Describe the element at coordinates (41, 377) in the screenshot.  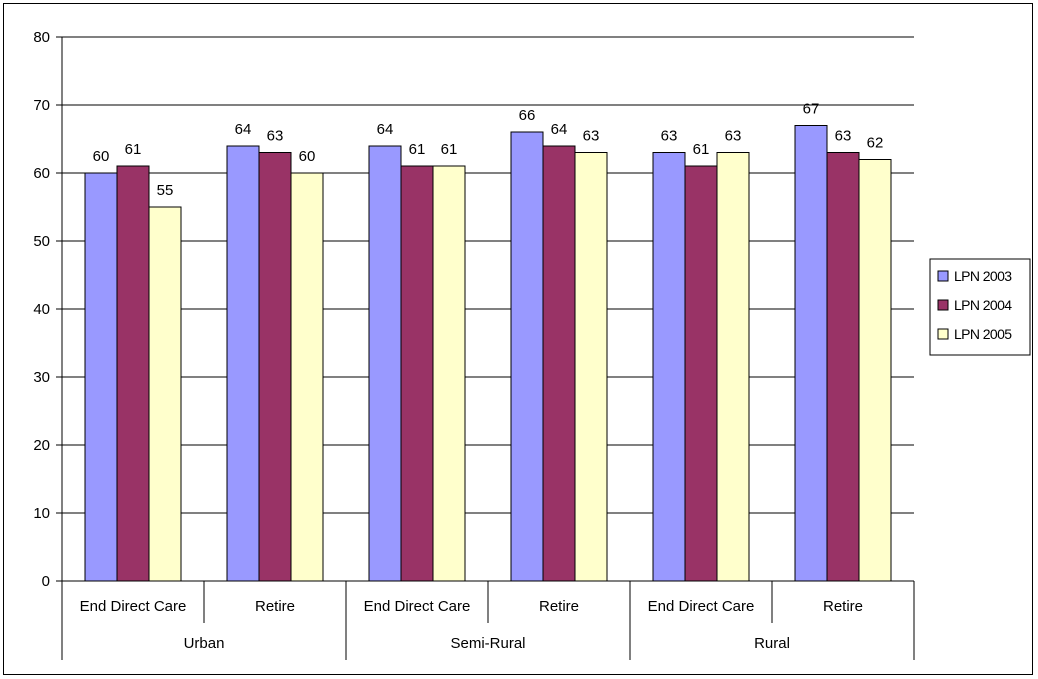
I see `y-tick-label: 30` at that location.